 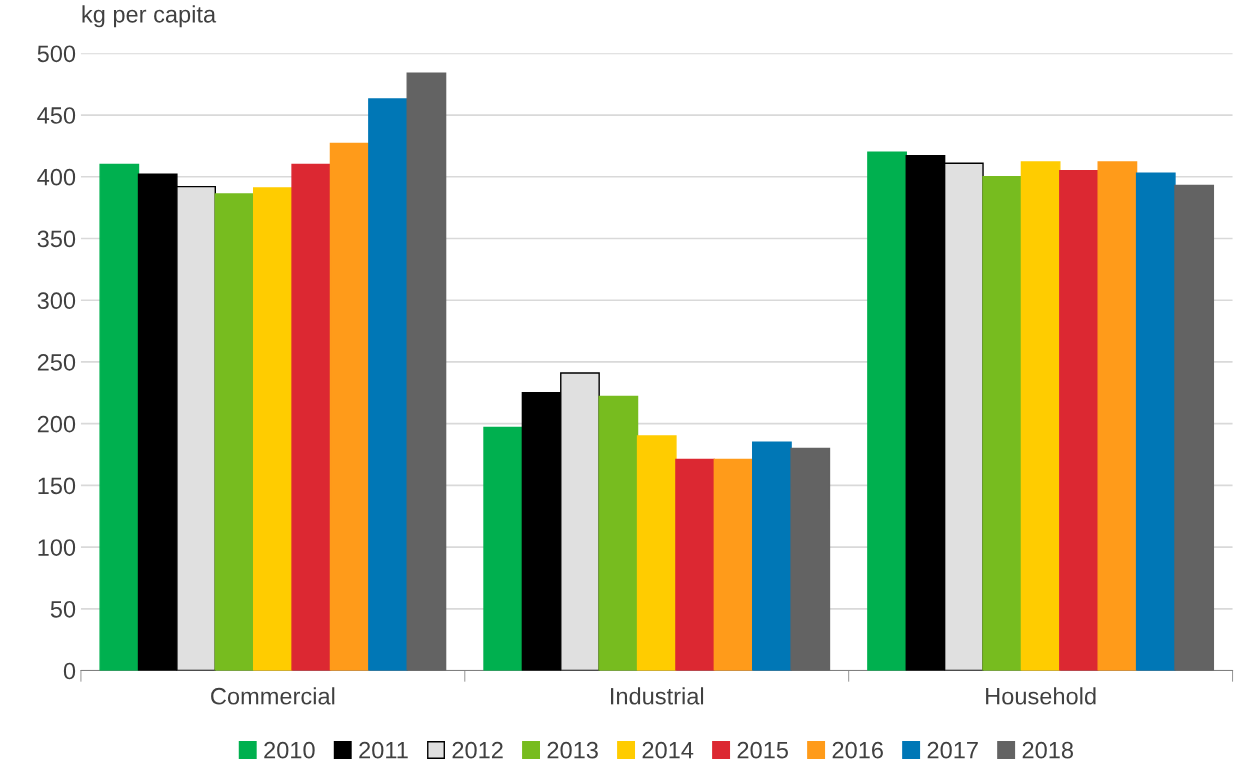 I want to click on legend-label: 2010, so click(x=289, y=750).